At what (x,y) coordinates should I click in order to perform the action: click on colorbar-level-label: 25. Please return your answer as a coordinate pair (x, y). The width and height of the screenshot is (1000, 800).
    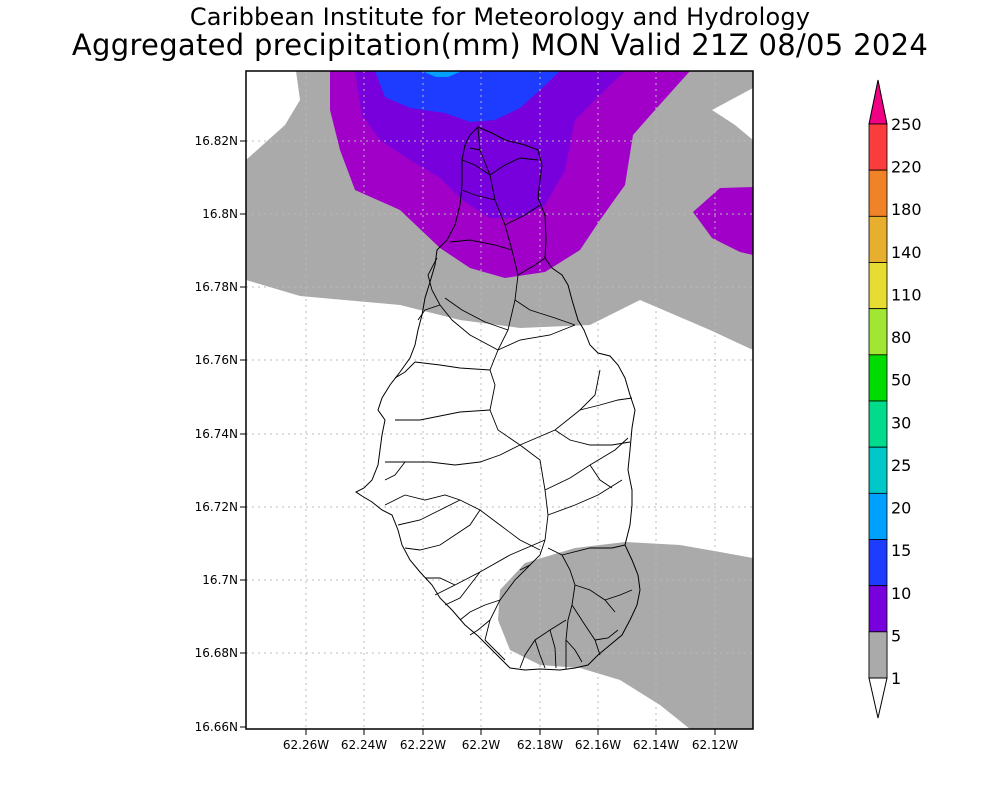
    Looking at the image, I should click on (901, 465).